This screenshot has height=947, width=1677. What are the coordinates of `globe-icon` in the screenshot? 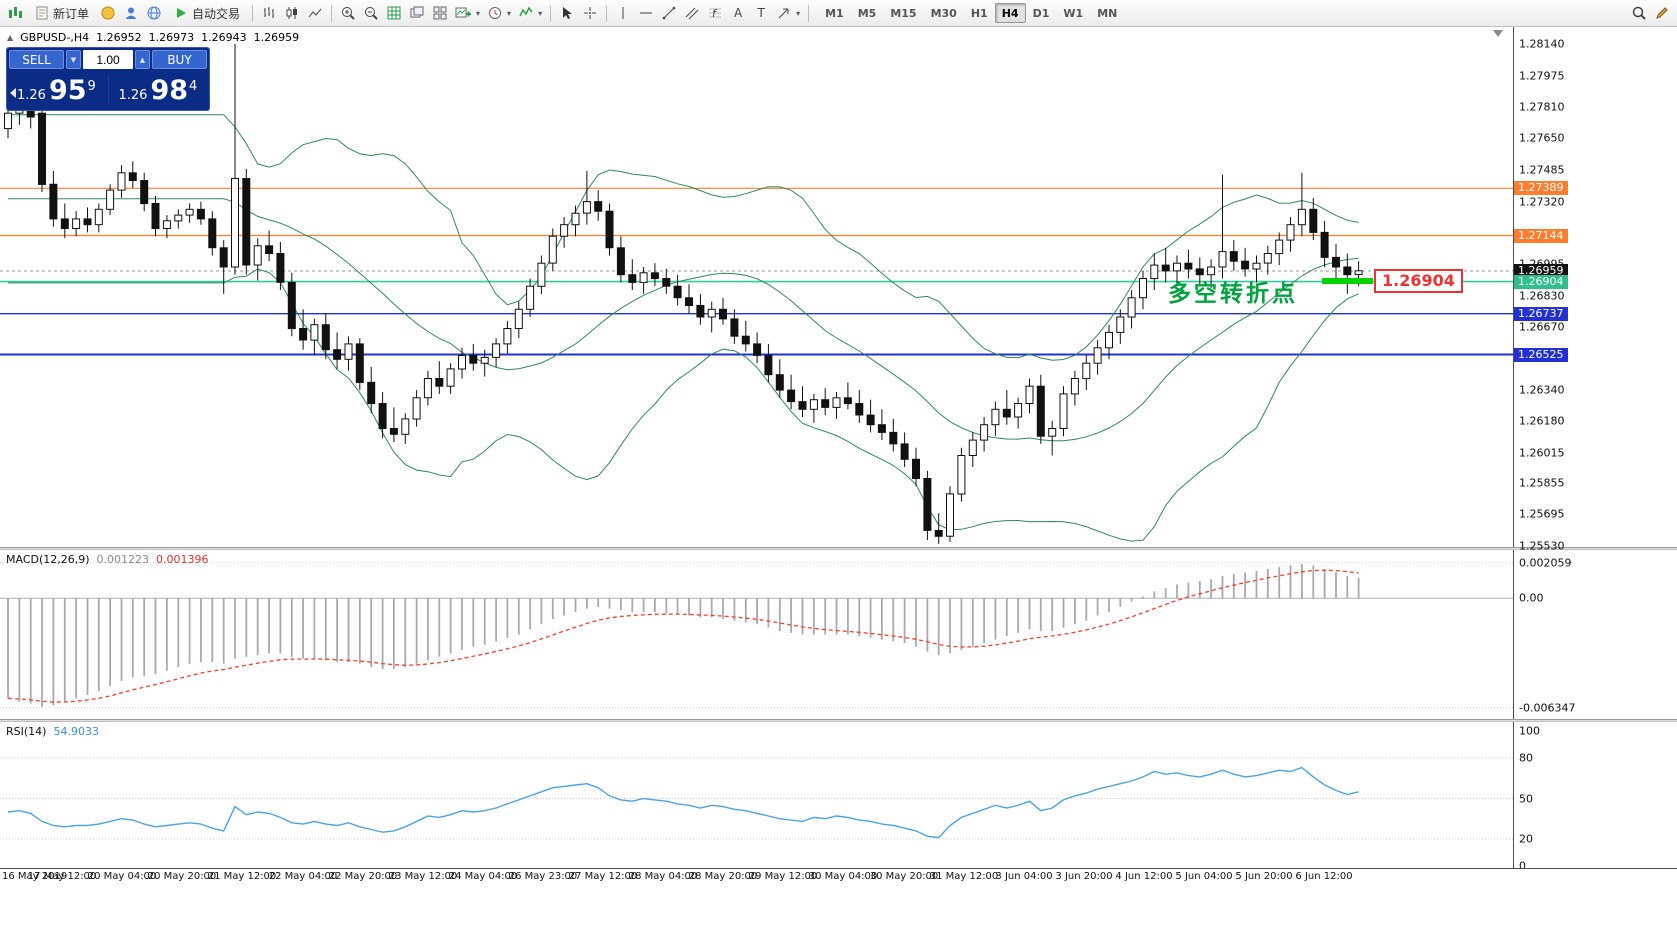 It's located at (154, 13).